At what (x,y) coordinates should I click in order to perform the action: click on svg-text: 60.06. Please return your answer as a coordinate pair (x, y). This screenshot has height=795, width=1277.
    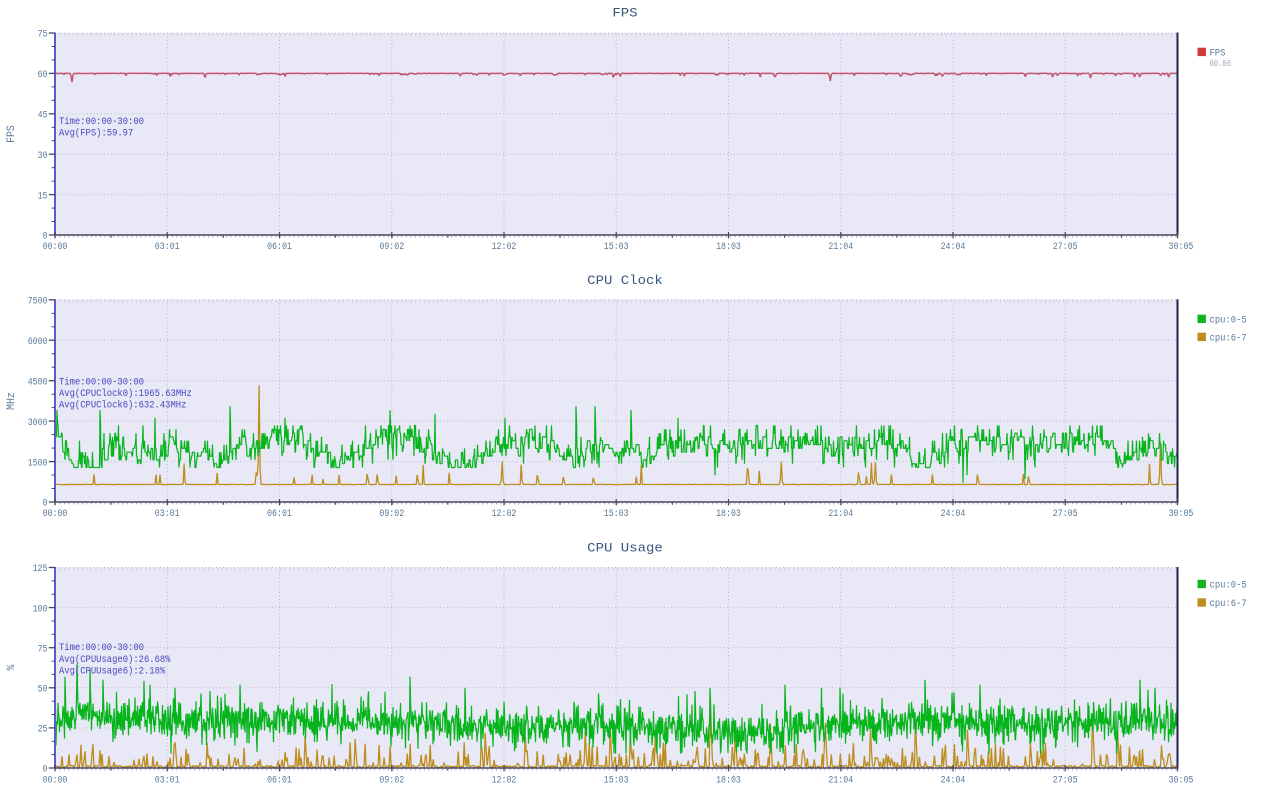
    Looking at the image, I should click on (1221, 64).